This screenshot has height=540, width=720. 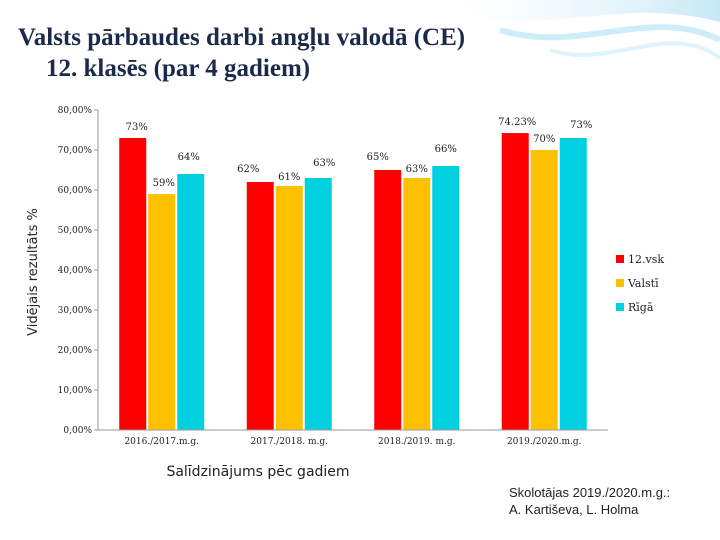 I want to click on data-label: 61%, so click(x=289, y=177).